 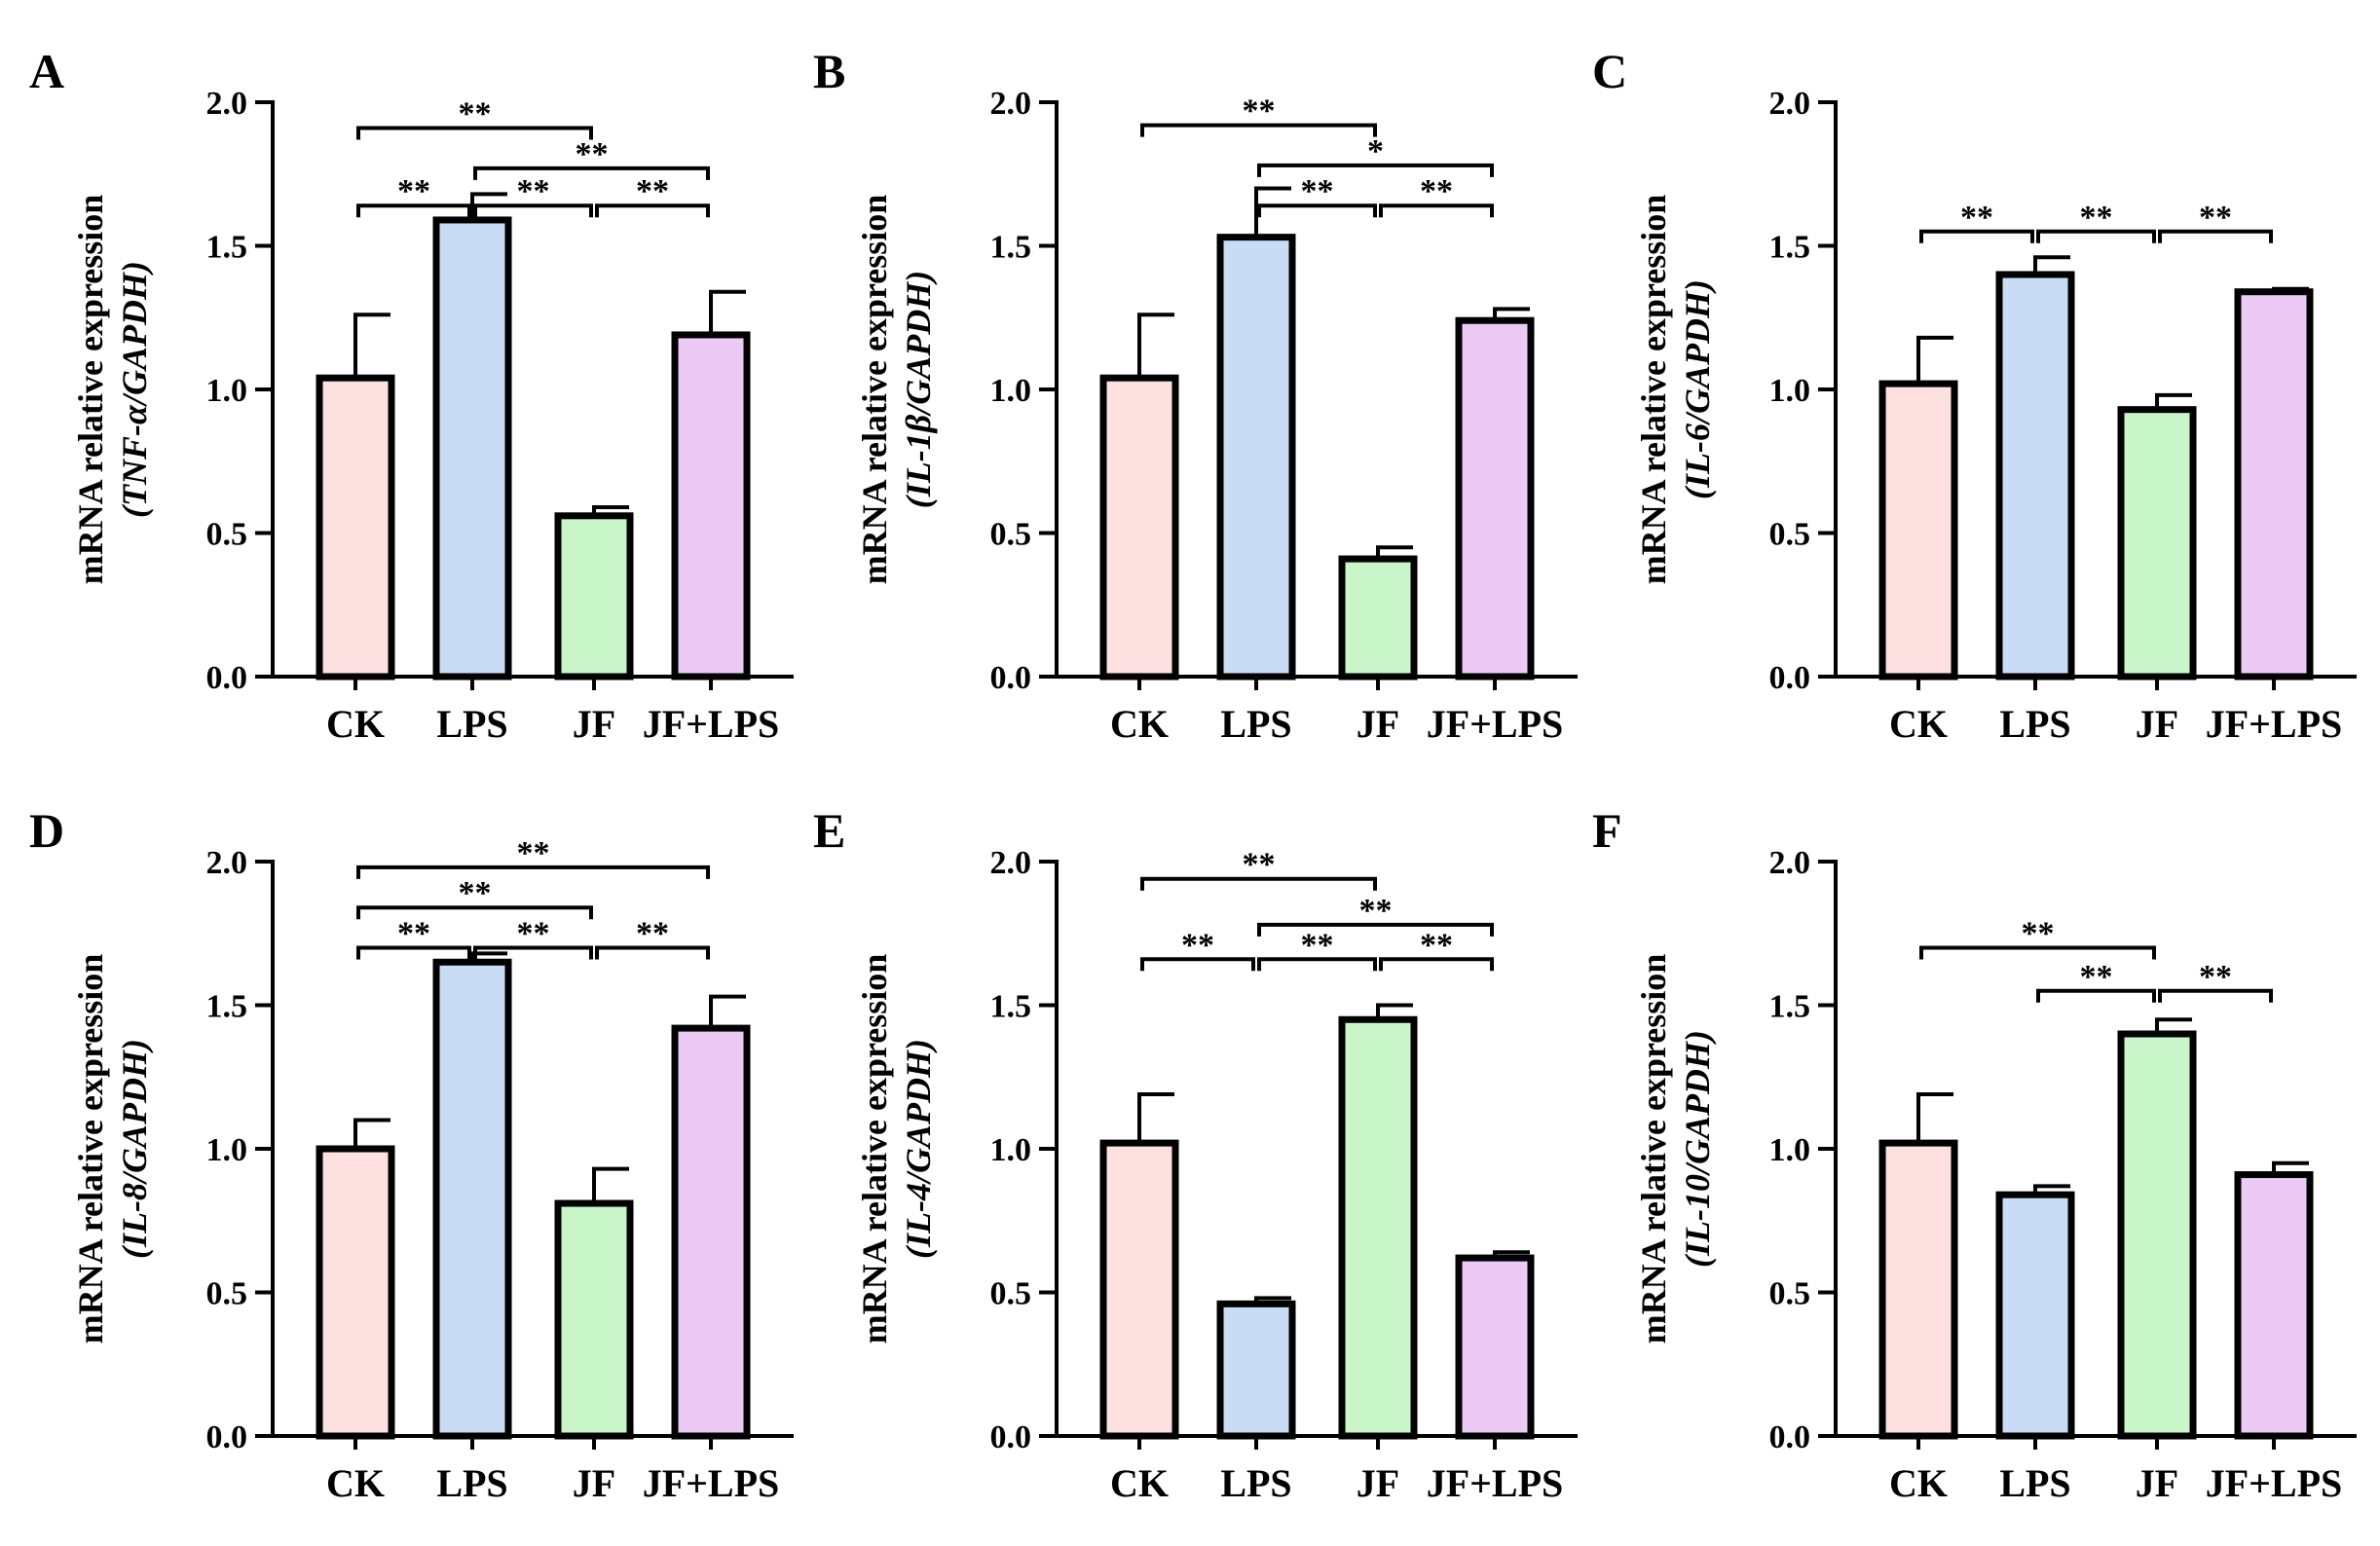 I want to click on panel-label: A, so click(x=46, y=71).